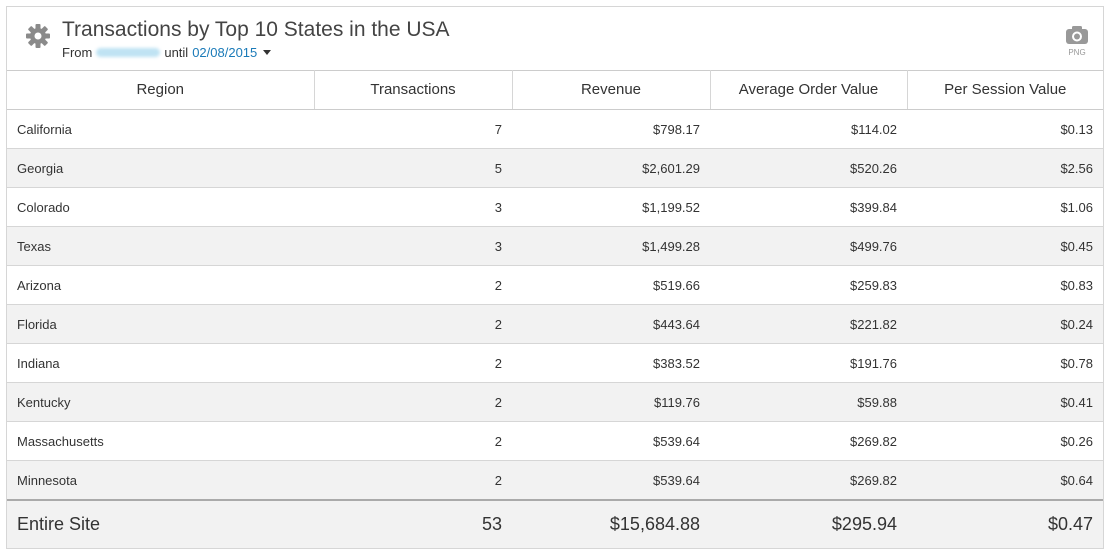  Describe the element at coordinates (160, 480) in the screenshot. I see `region-cell: Minnesota` at that location.